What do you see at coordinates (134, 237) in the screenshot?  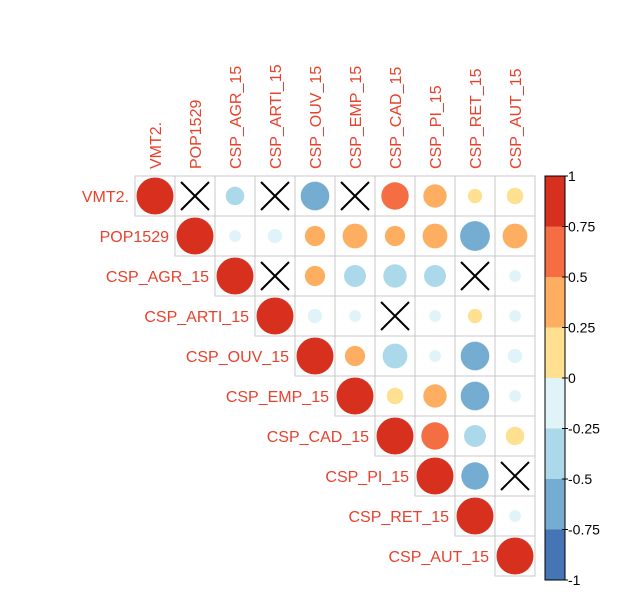 I see `row-label: POP1529` at bounding box center [134, 237].